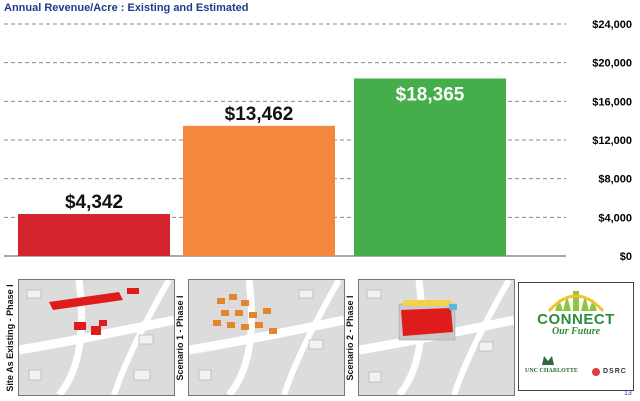 The height and width of the screenshot is (401, 640). Describe the element at coordinates (626, 257) in the screenshot. I see `y-tick-label: $0` at that location.